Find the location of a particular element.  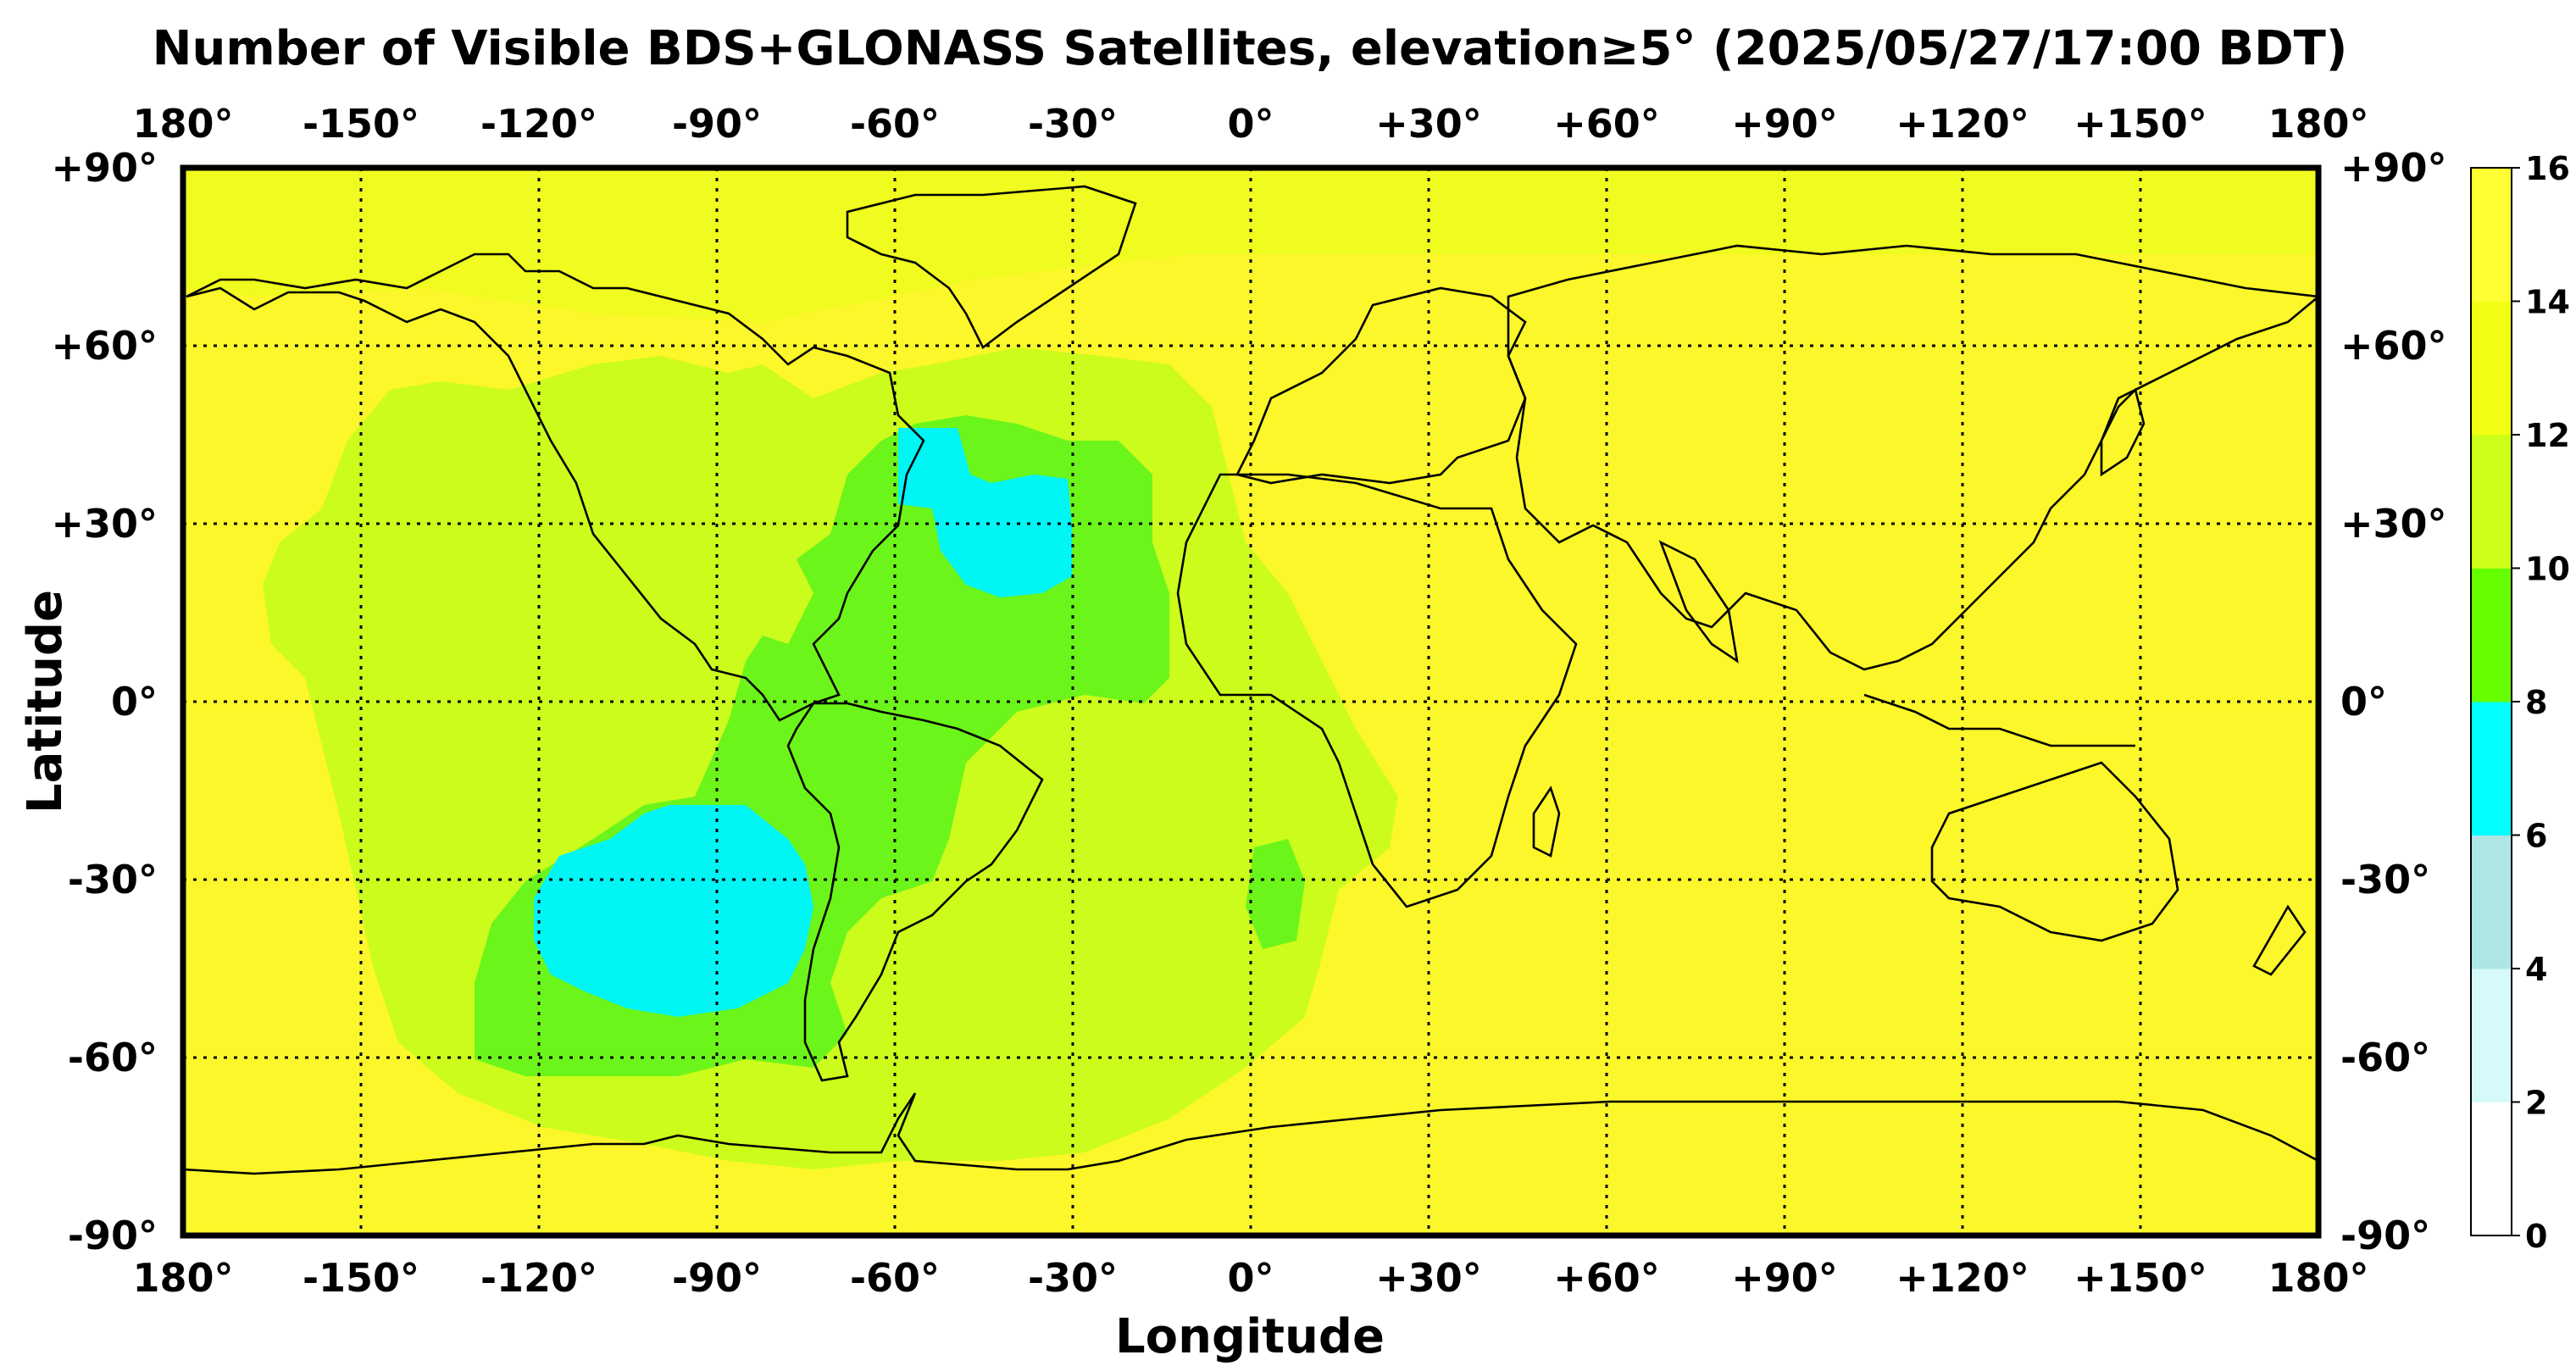

lon-tick-label-bottom: +30° is located at coordinates (1428, 1278).